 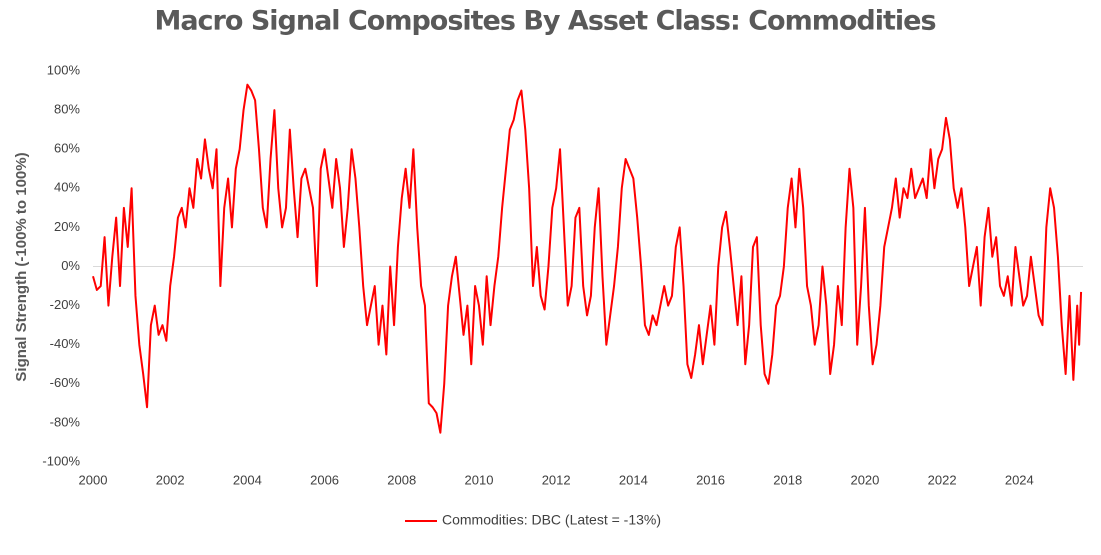 I want to click on y-tick-label: -60%, so click(x=65, y=382).